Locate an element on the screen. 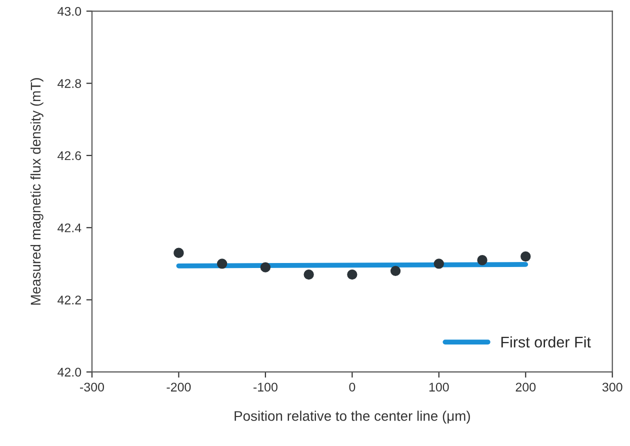 This screenshot has width=630, height=446. x-axis-title: Position relative to the center line (μm) is located at coordinates (352, 417).